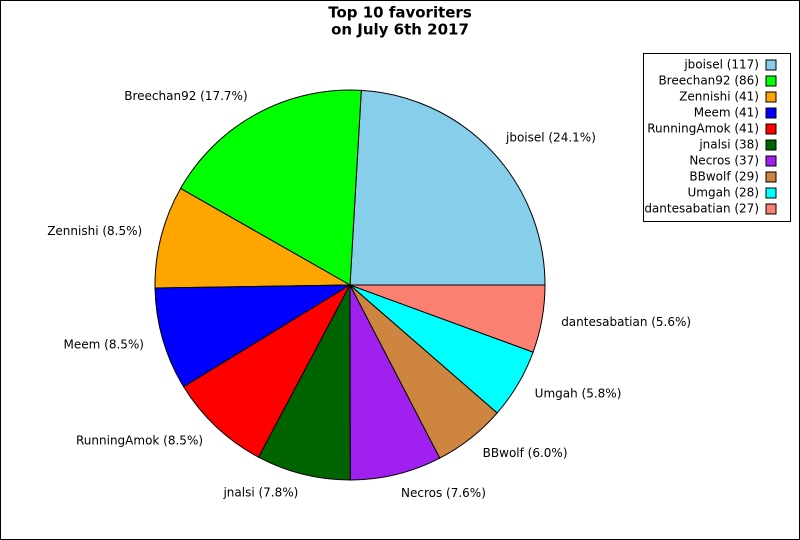 The width and height of the screenshot is (800, 540). Describe the element at coordinates (185, 96) in the screenshot. I see `slice-label: Breechan92 (17.7%)` at that location.